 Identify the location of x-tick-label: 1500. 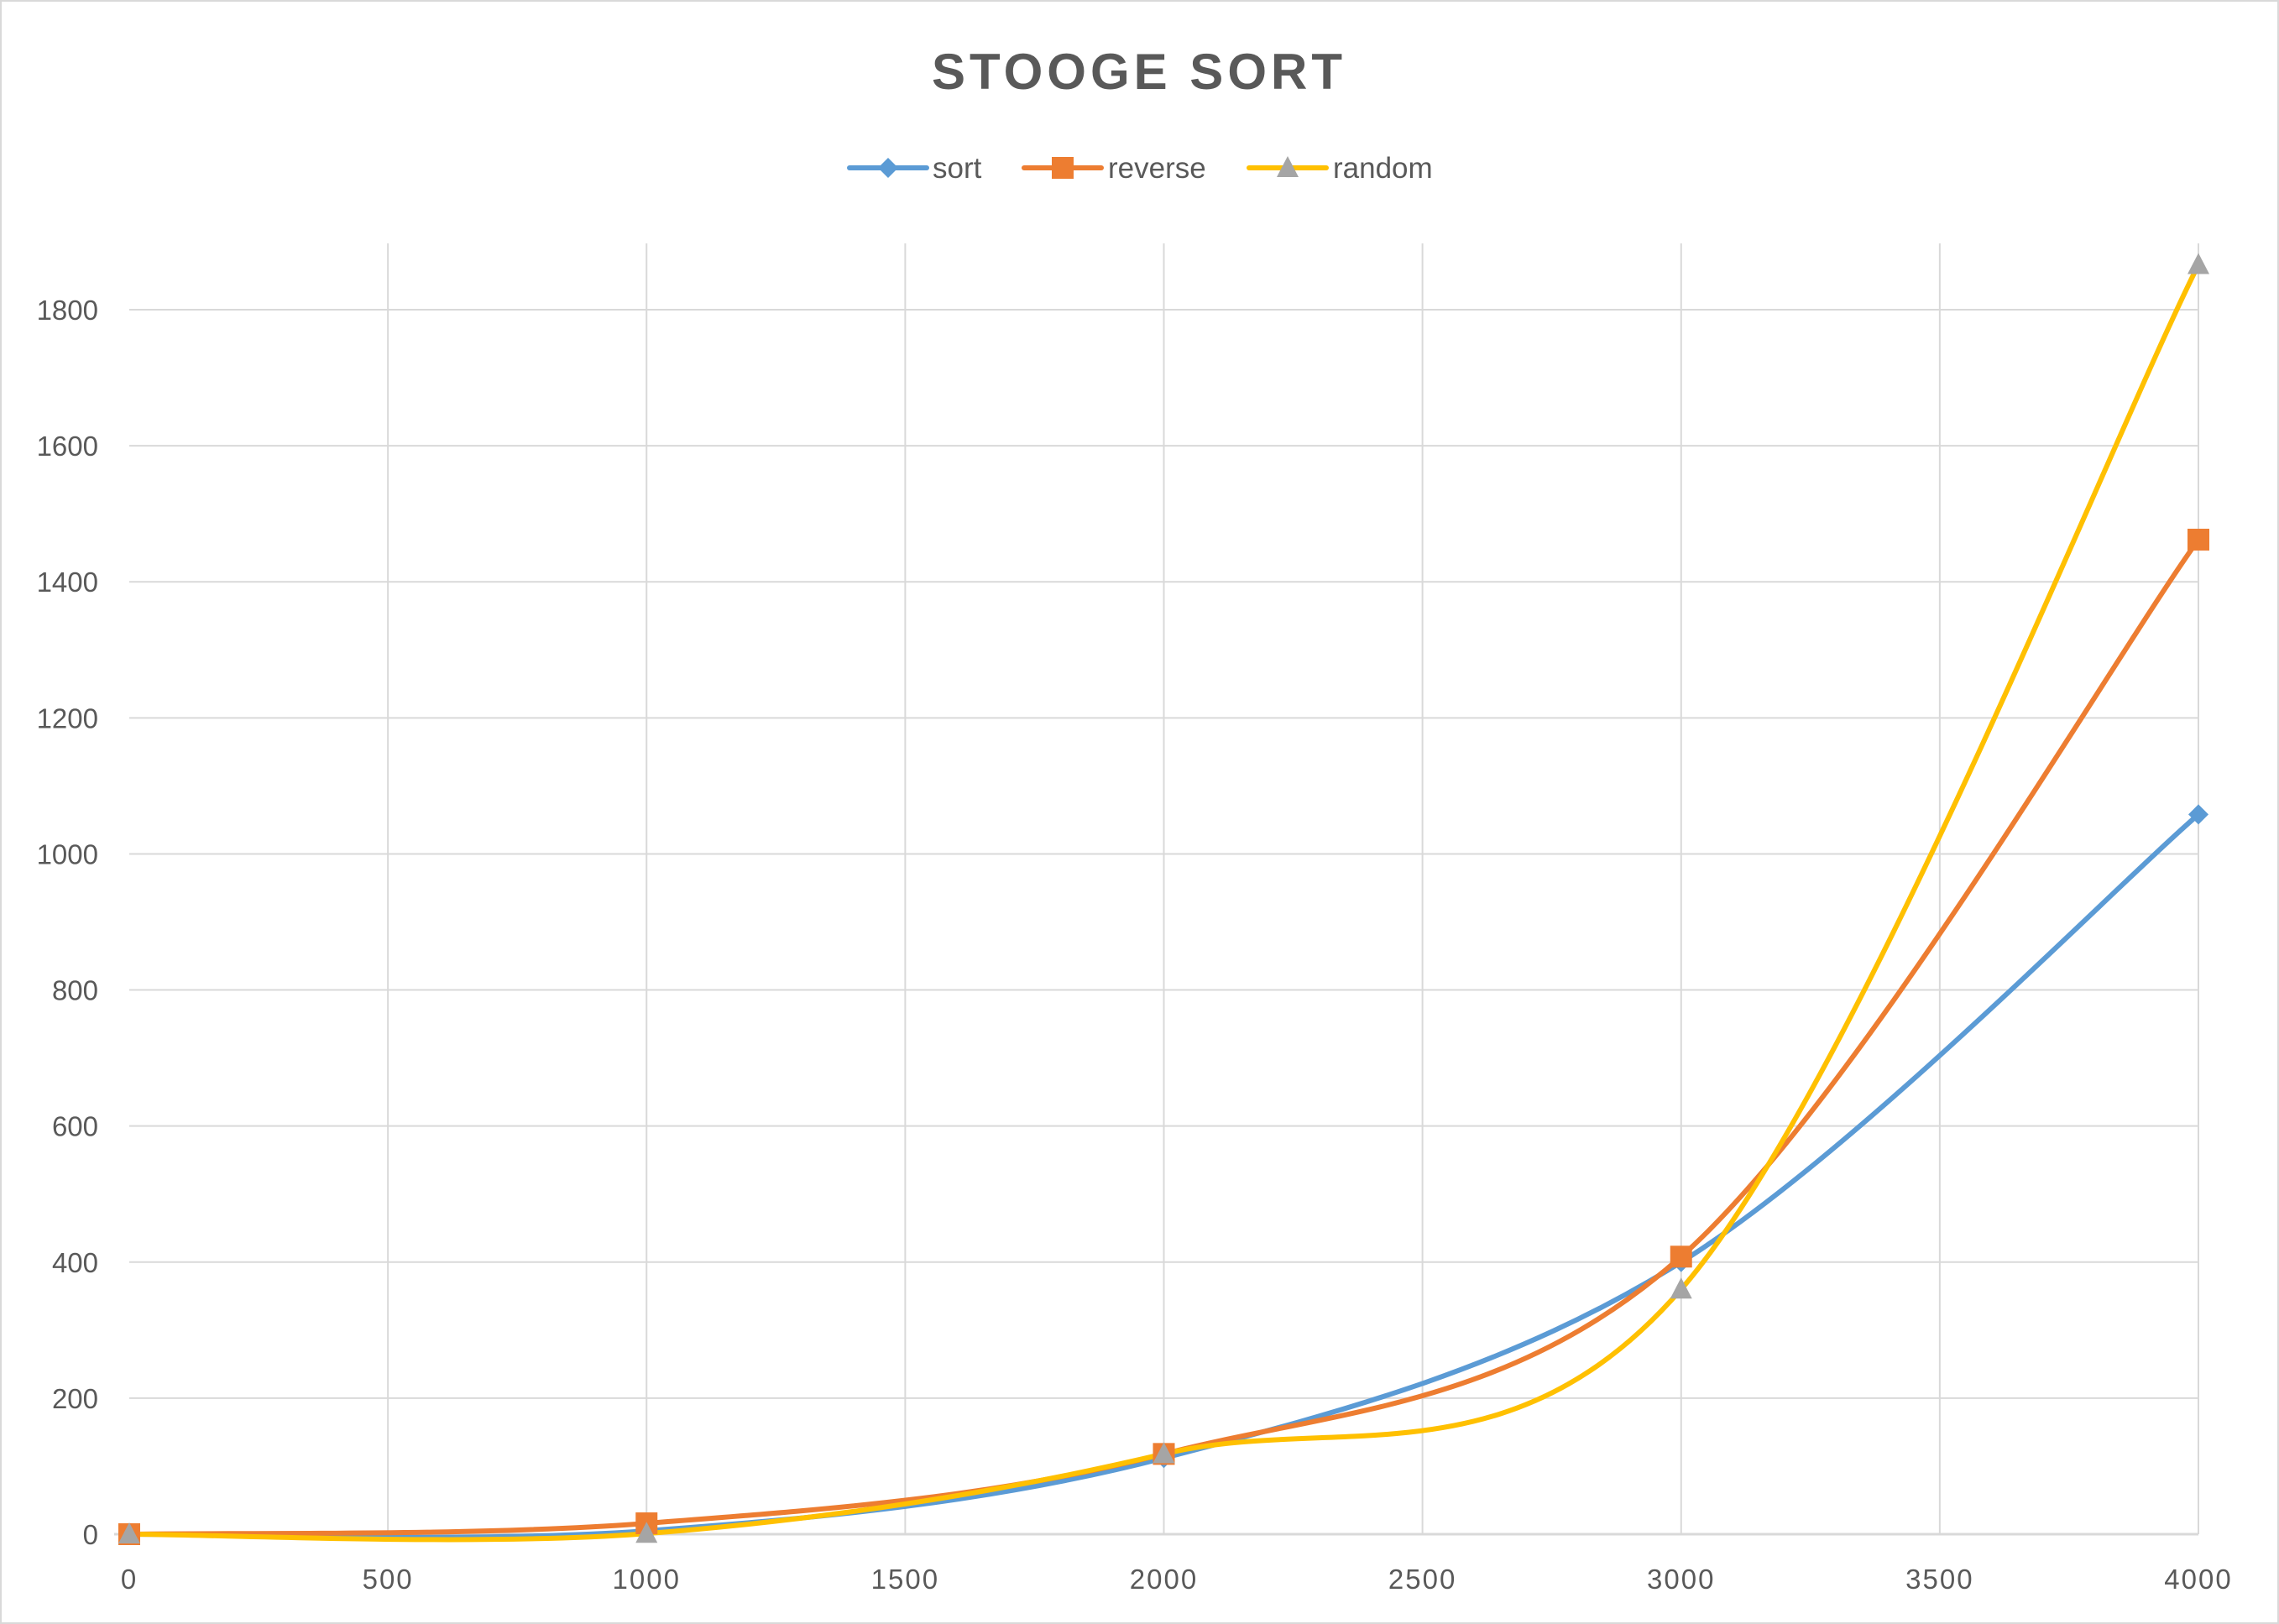
(905, 1579).